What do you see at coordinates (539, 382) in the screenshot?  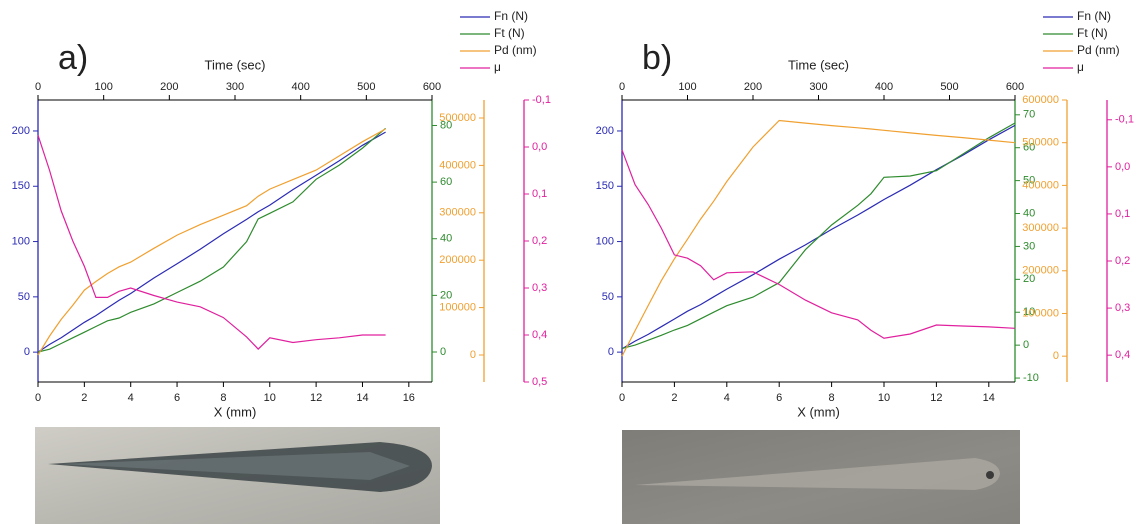 I see `y-tick-label: 0,5` at bounding box center [539, 382].